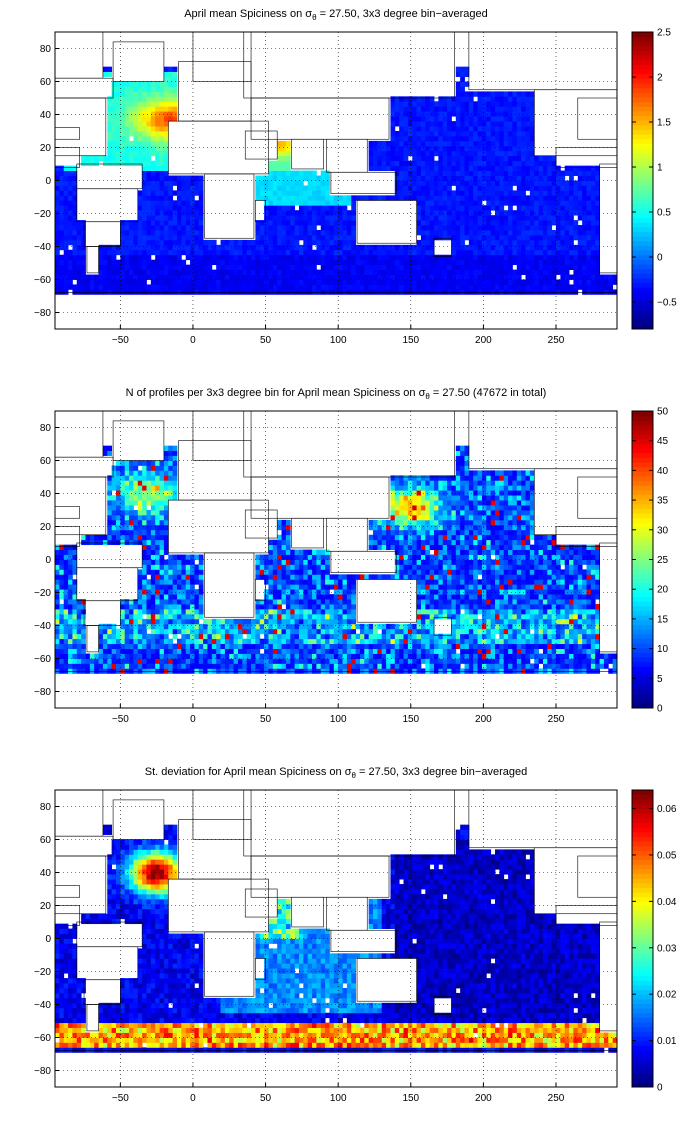  I want to click on colorbar-step, so click(642, 183).